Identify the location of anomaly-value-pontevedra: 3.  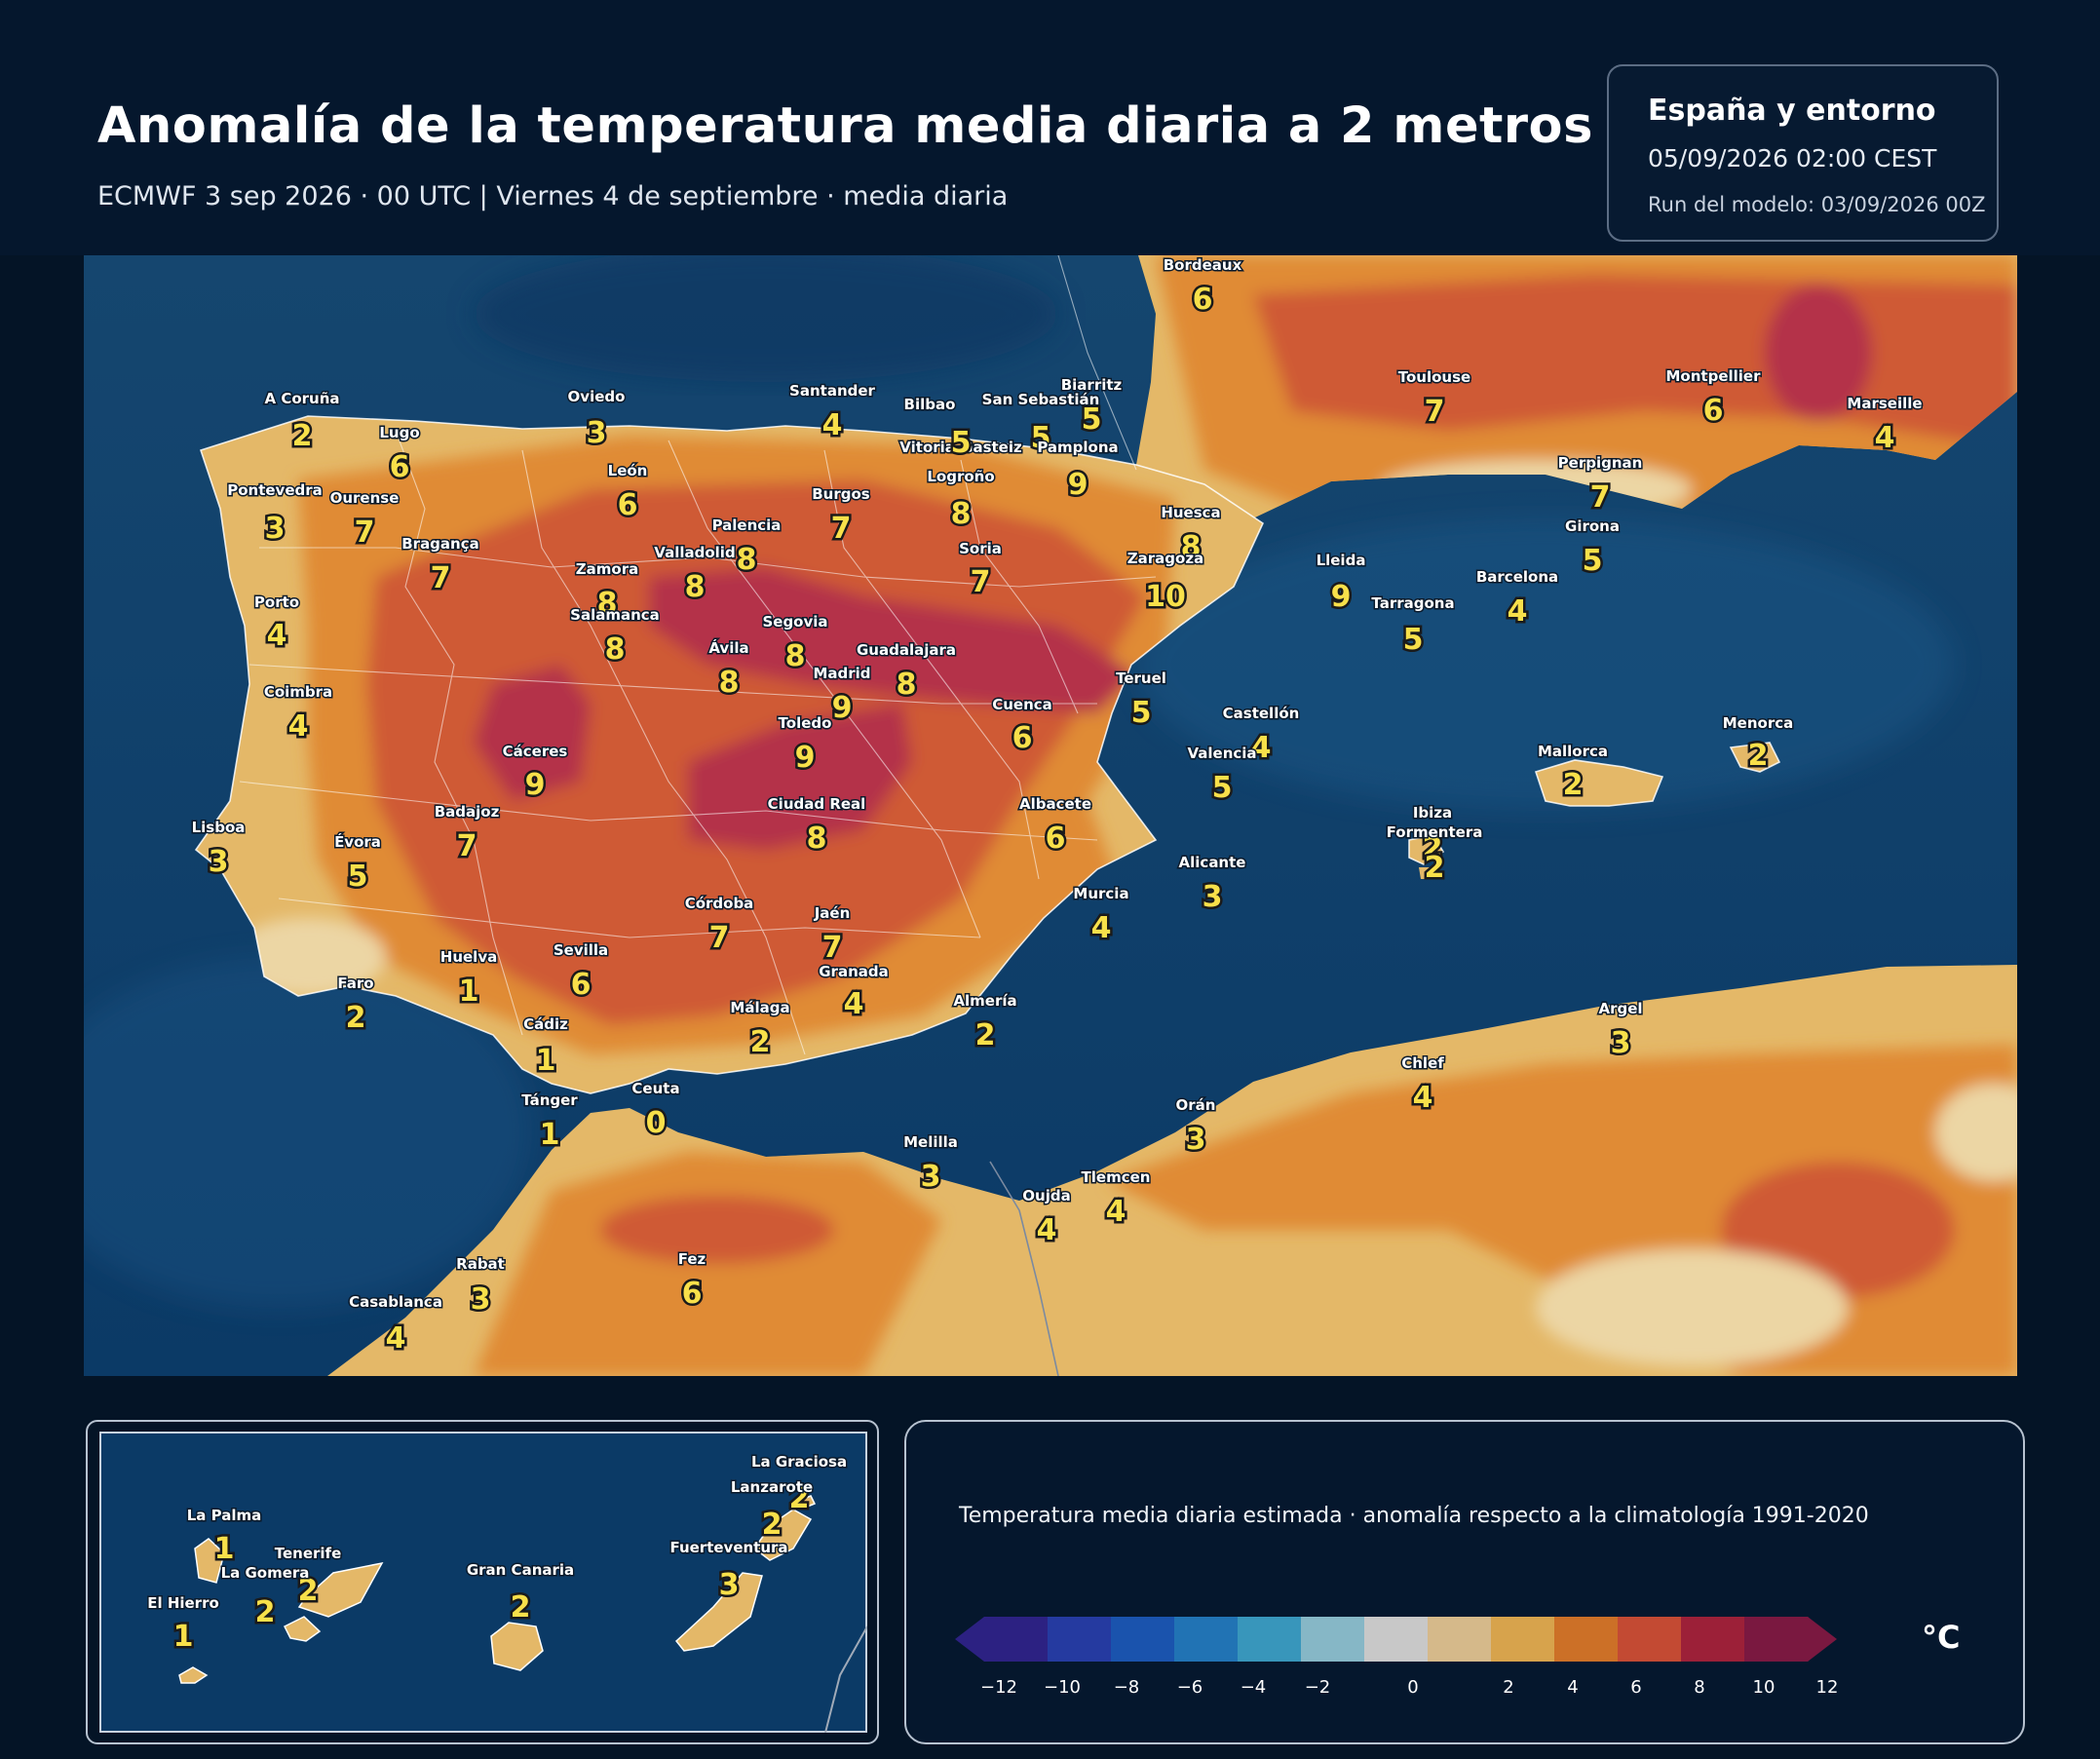
(275, 529).